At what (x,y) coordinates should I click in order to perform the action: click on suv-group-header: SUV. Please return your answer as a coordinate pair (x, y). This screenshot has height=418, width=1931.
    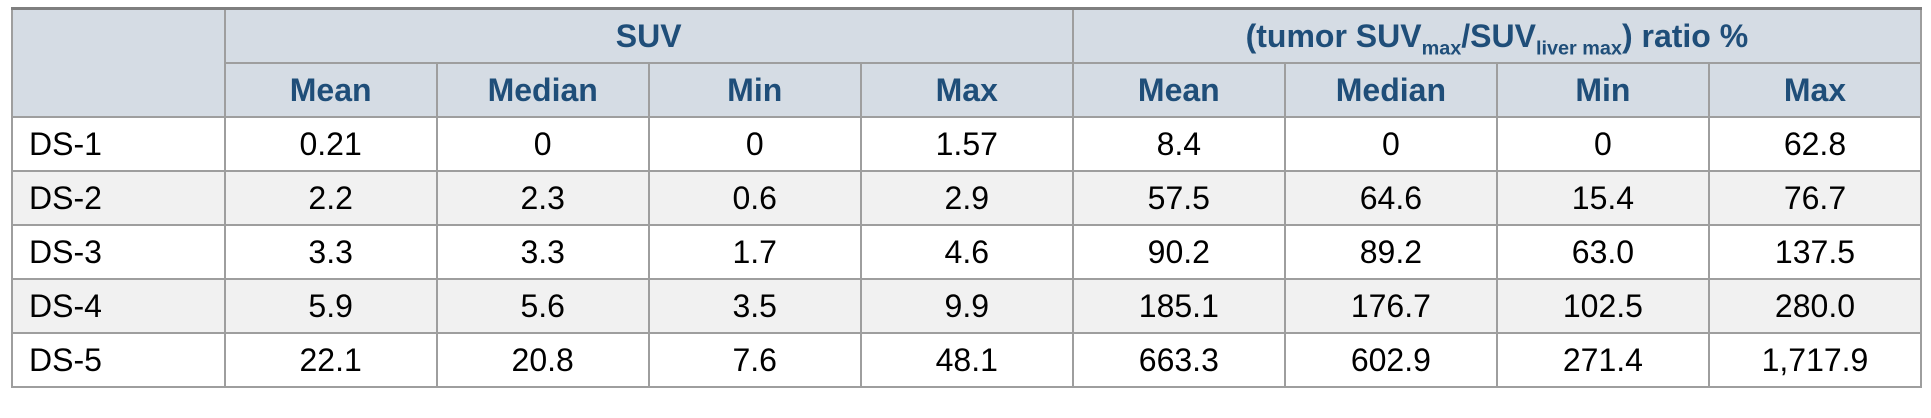
    Looking at the image, I should click on (648, 35).